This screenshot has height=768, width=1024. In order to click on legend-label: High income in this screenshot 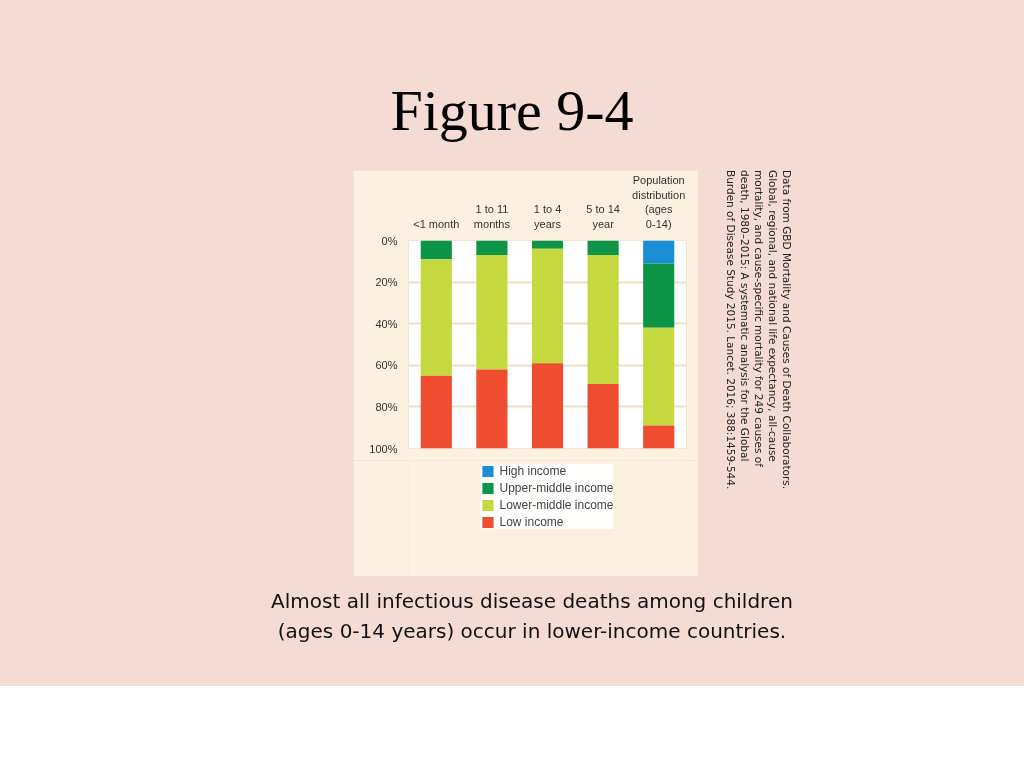, I will do `click(533, 471)`.